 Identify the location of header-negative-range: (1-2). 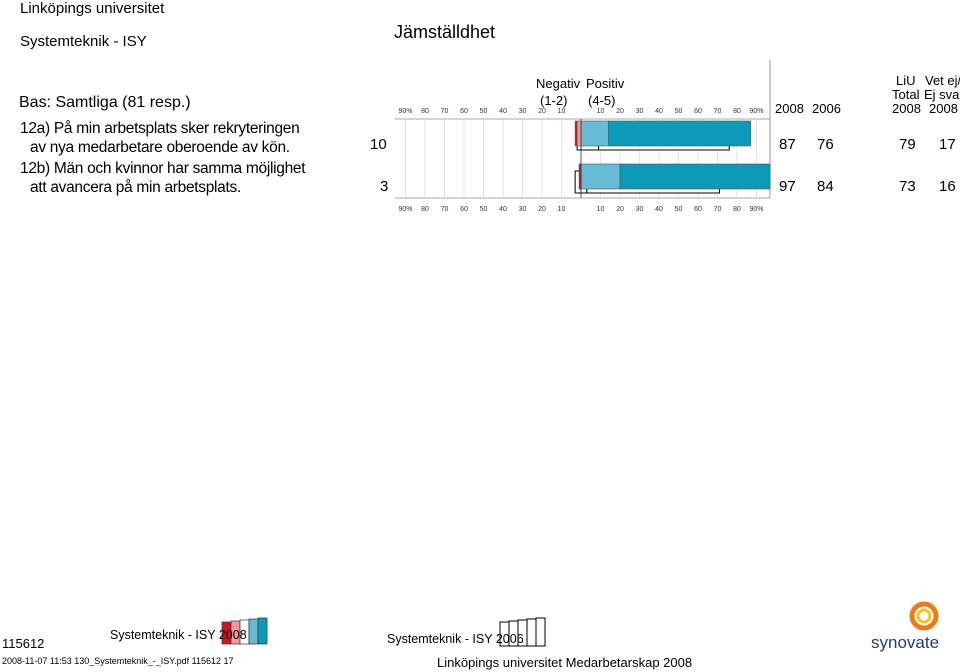
(554, 100).